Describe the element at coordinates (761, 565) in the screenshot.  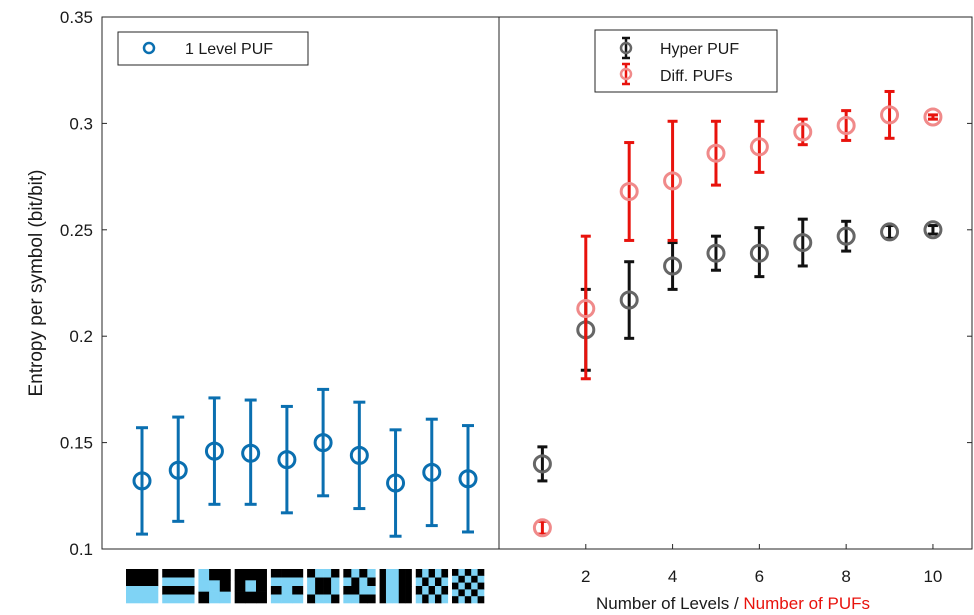
I see `x-axis-right: 2 4 6 8 10` at that location.